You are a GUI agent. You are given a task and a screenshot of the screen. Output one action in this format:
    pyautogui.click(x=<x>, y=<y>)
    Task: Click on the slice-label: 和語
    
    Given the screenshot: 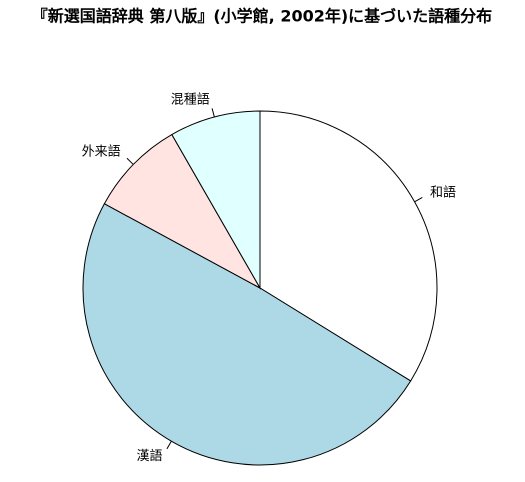 What is the action you would take?
    pyautogui.click(x=443, y=193)
    